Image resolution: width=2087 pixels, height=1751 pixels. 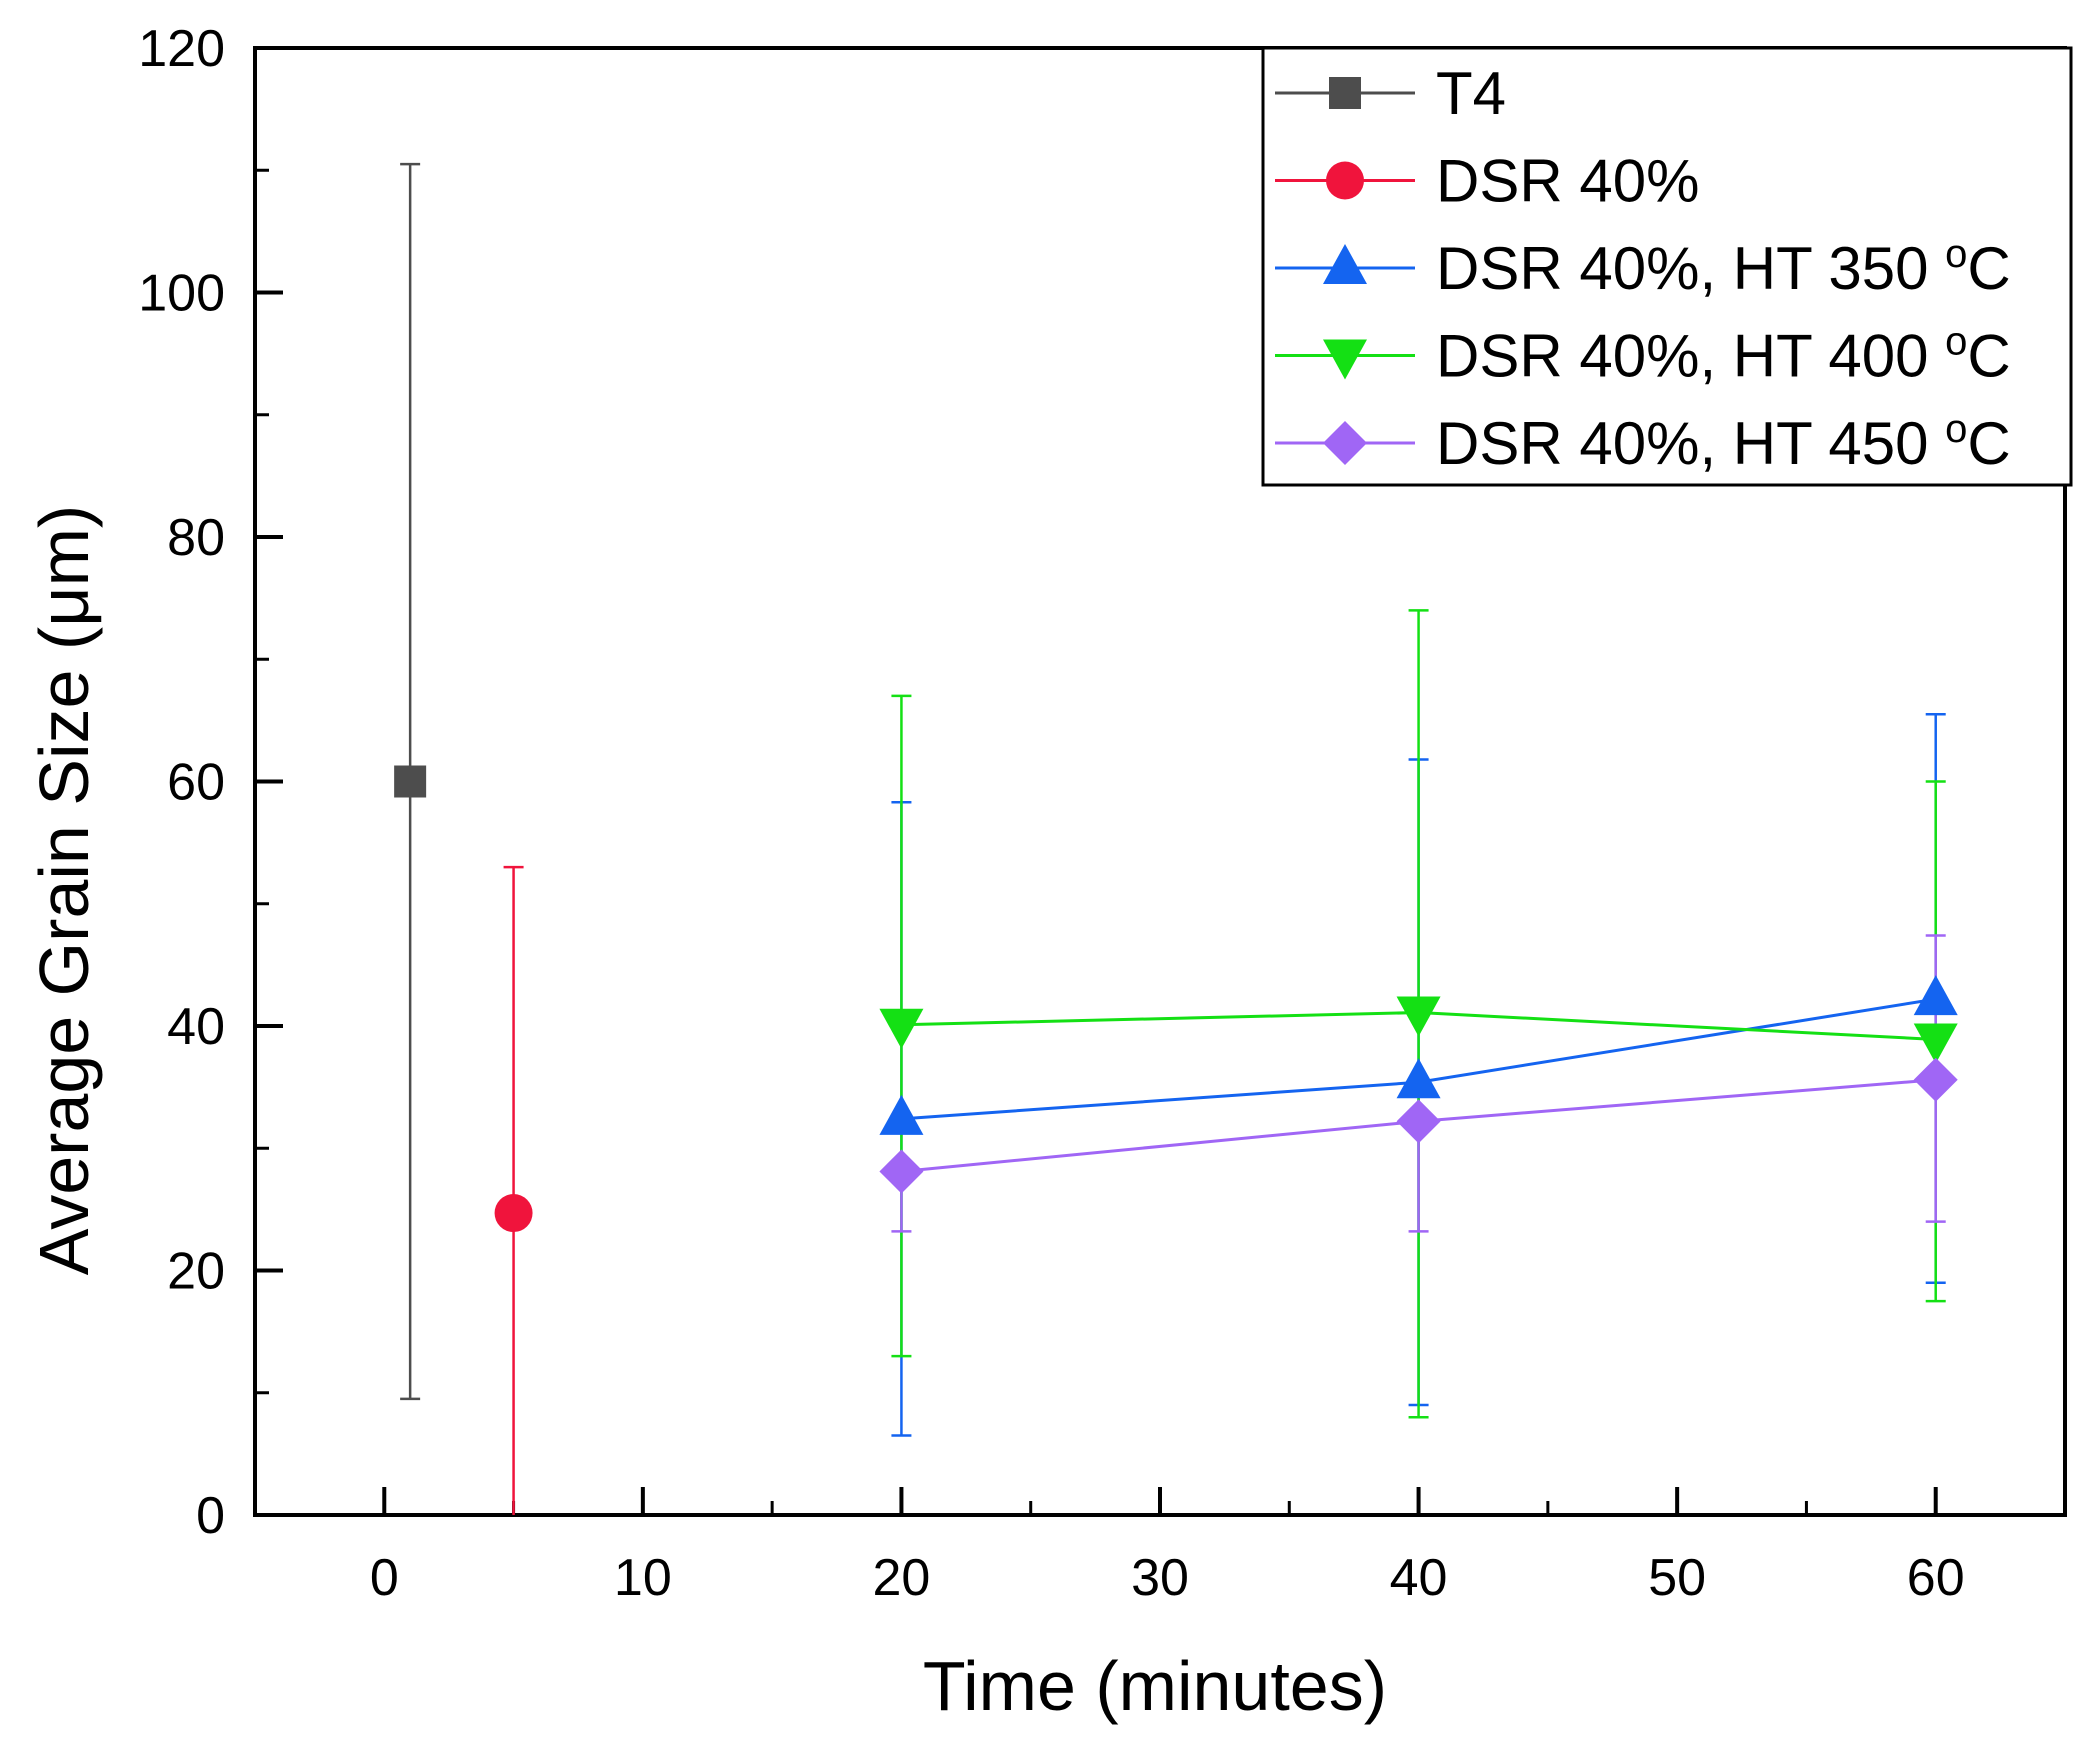 I want to click on legend-label-2: DSR 40%, HT 350 oC, so click(x=1723, y=267).